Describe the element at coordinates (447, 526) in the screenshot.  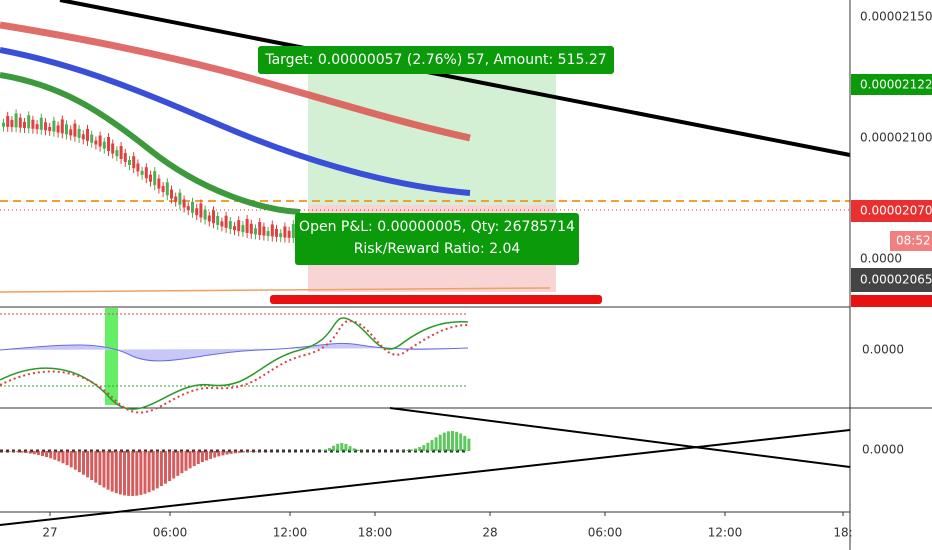
I see `time-axis: 27 06:00 12:00 18:00 28 06:00 12:00 18:` at that location.